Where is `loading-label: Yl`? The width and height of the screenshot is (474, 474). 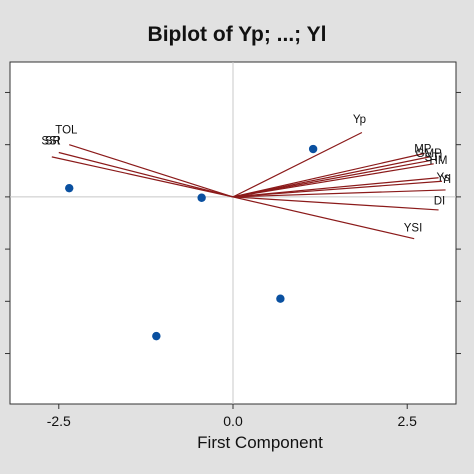
loading-label: Yl is located at coordinates (446, 180).